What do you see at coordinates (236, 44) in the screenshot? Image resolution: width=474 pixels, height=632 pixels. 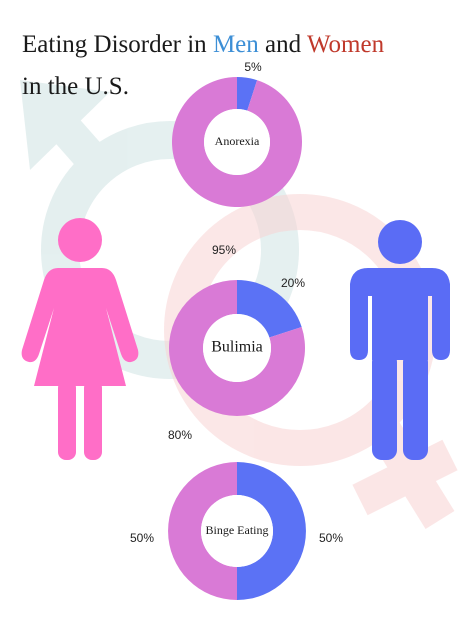 I see `title-part: Men` at bounding box center [236, 44].